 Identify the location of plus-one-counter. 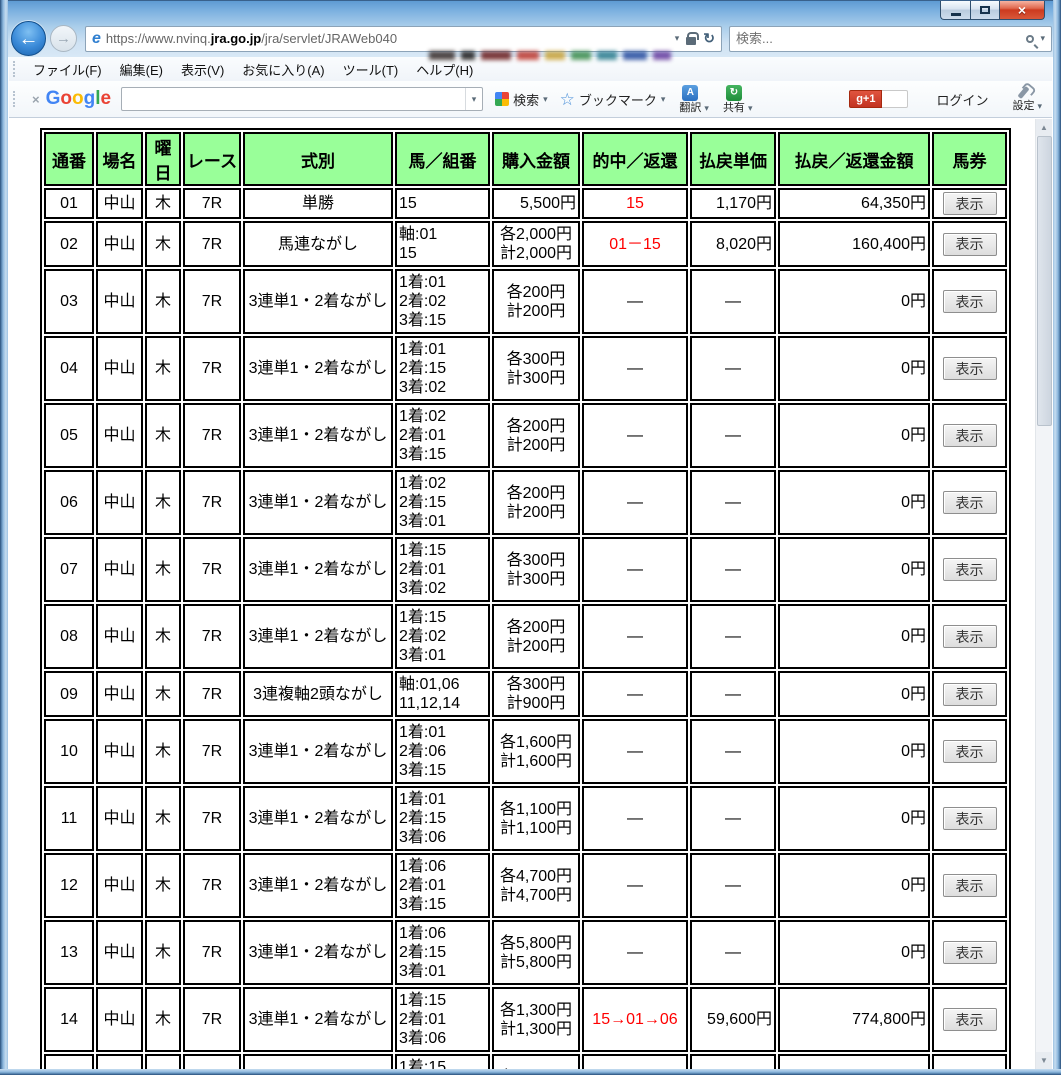
(895, 99).